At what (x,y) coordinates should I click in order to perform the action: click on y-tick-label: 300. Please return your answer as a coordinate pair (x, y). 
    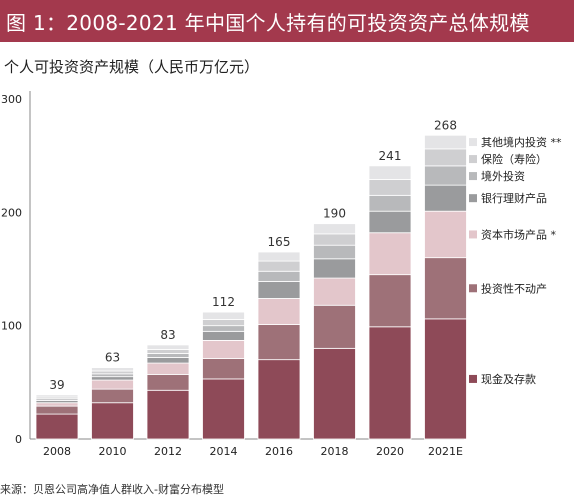
    Looking at the image, I should click on (11, 99).